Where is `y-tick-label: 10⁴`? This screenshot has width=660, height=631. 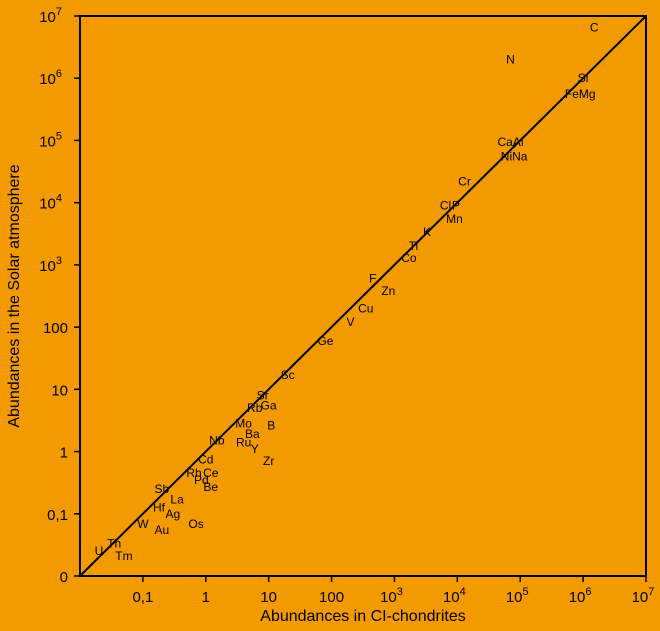 y-tick-label: 10⁴ is located at coordinates (50, 203).